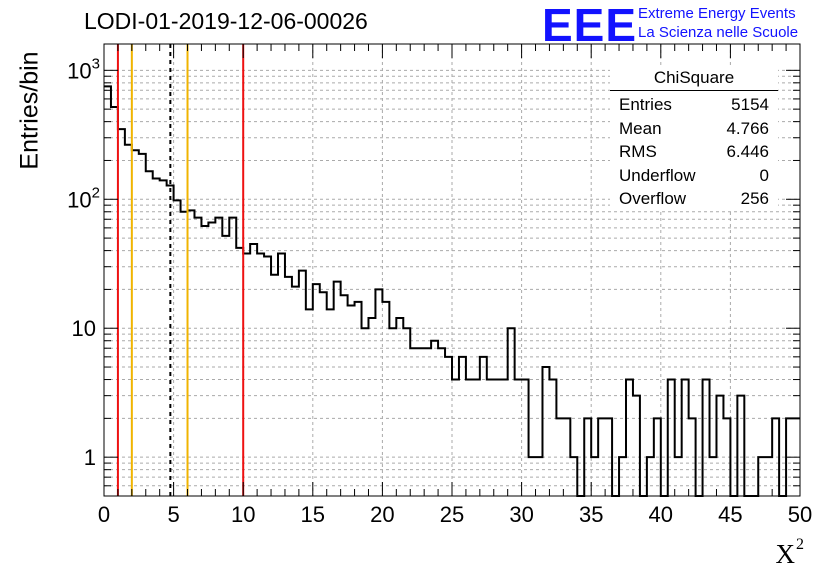  What do you see at coordinates (800, 544) in the screenshot?
I see `x-axis-label-superscript: 2` at bounding box center [800, 544].